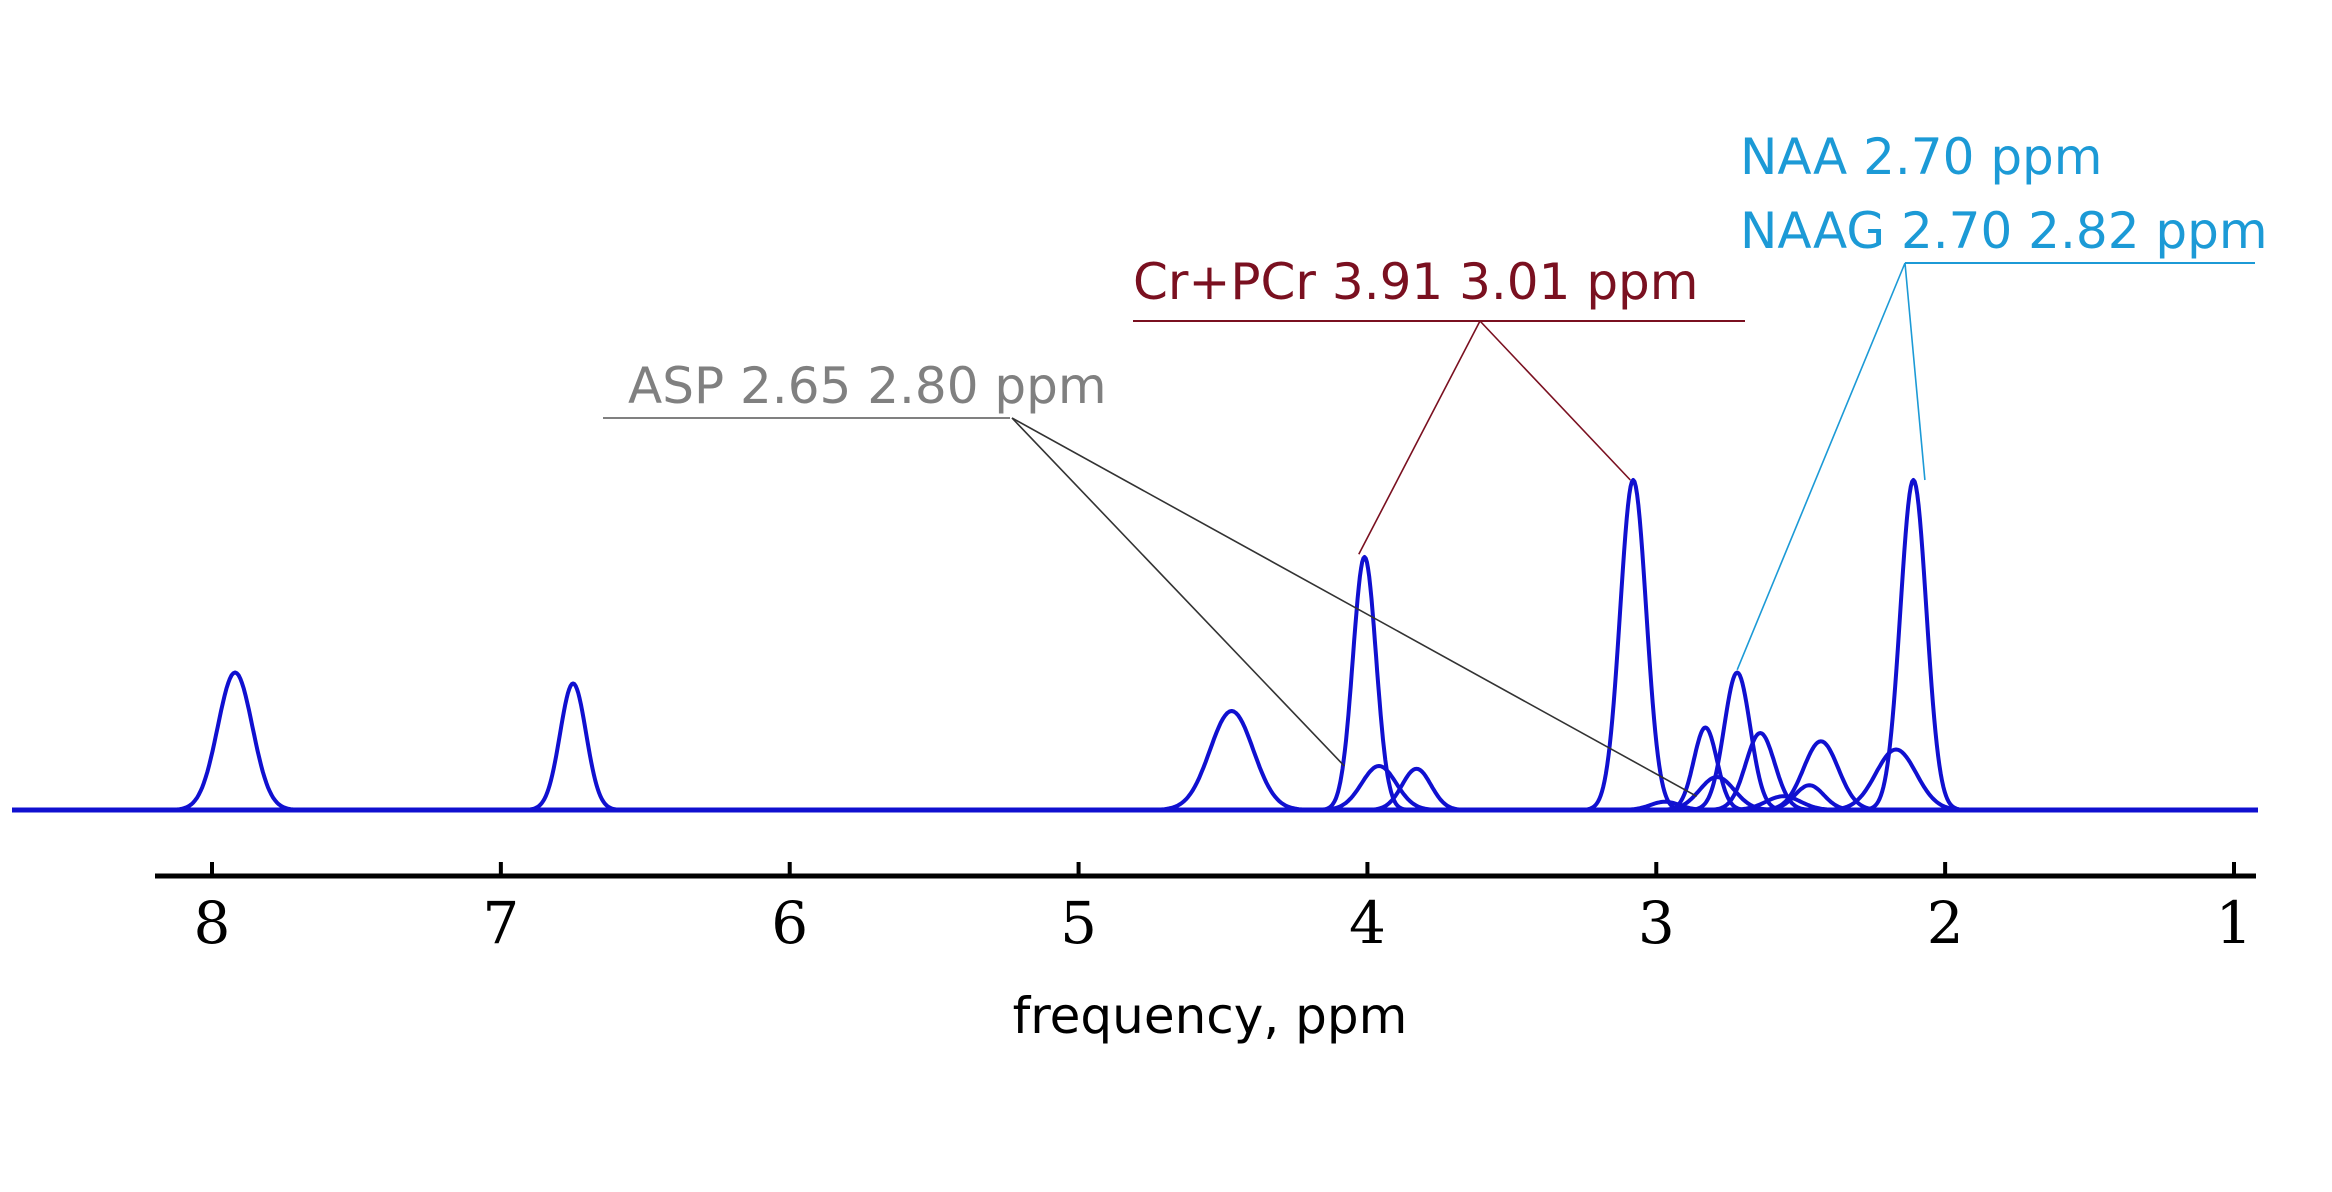 This screenshot has height=1192, width=2332. Describe the element at coordinates (1078, 923) in the screenshot. I see `x-tick-label: 5` at that location.